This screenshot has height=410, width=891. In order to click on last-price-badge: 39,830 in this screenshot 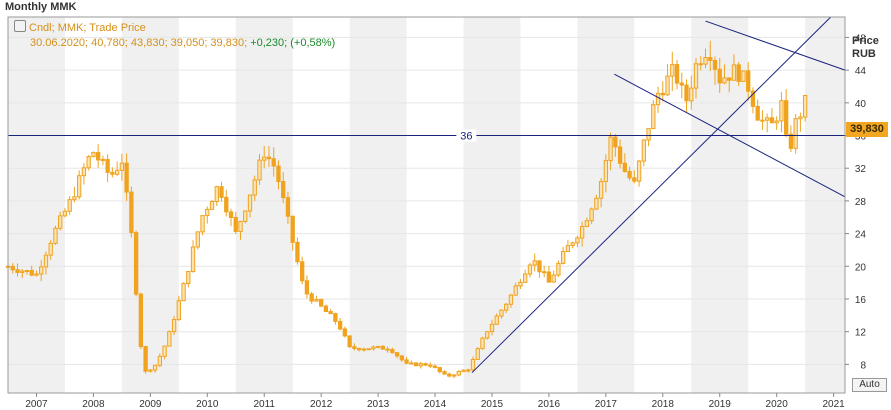, I will do `click(867, 129)`.